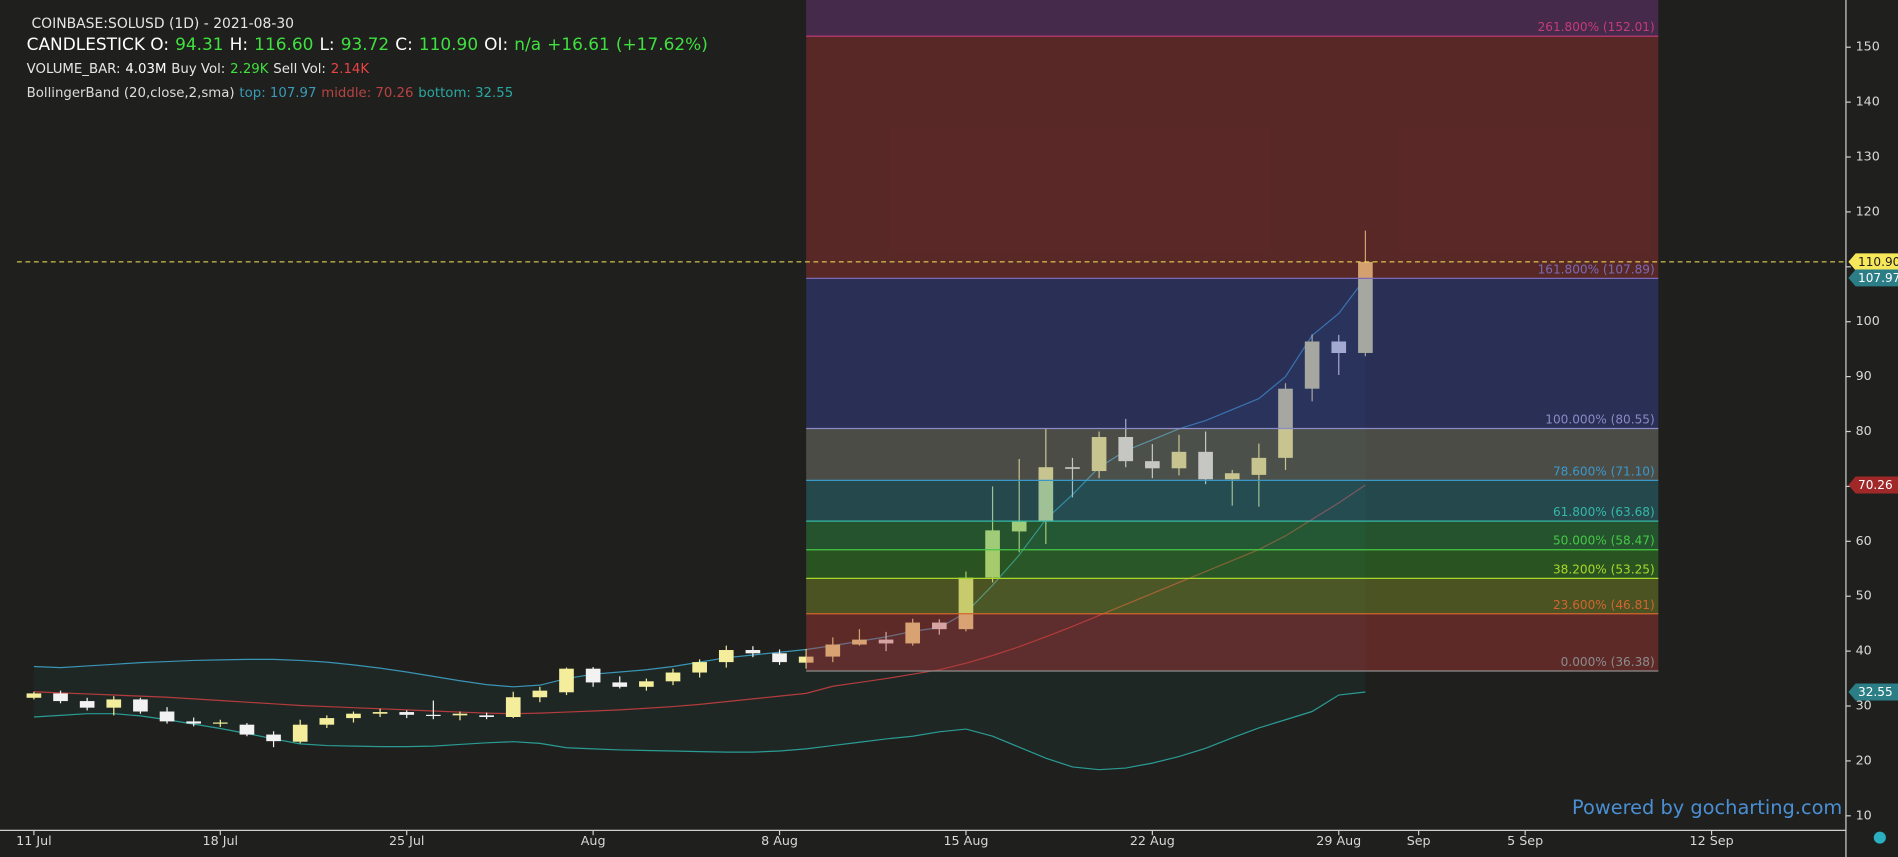 This screenshot has height=857, width=1898. Describe the element at coordinates (1868, 210) in the screenshot. I see `y-tick-label: 120` at that location.